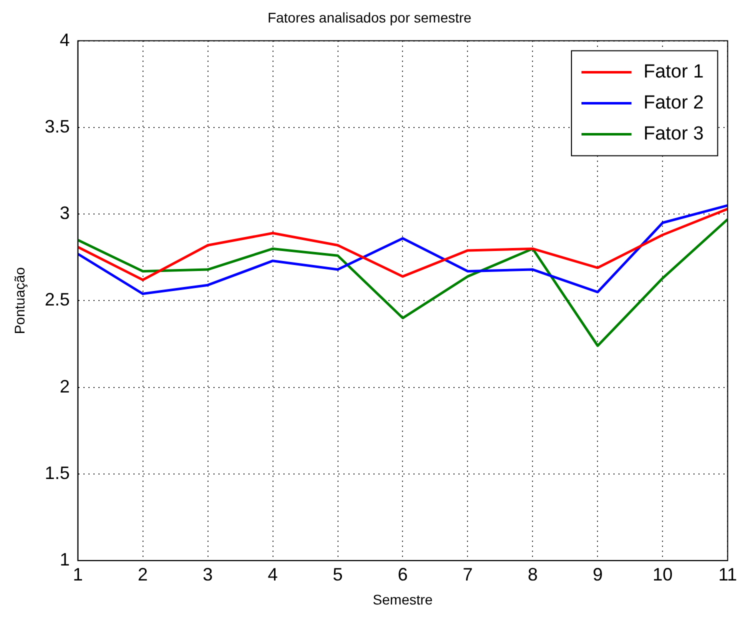 This screenshot has height=617, width=741. What do you see at coordinates (673, 134) in the screenshot?
I see `legend-label: Fator 3` at bounding box center [673, 134].